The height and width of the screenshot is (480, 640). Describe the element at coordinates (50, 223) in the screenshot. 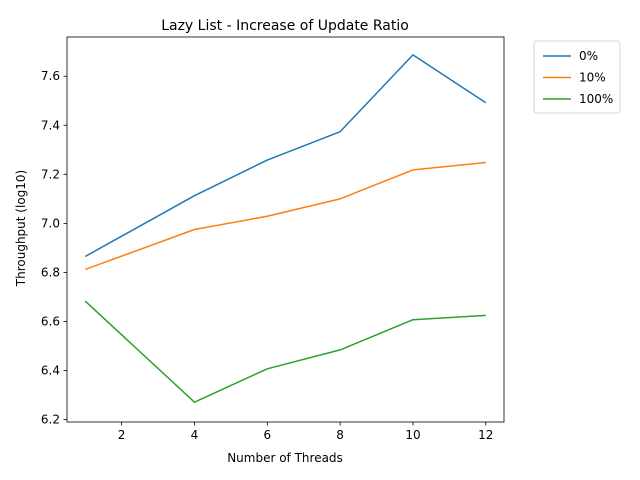

I see `y-tick-label: 7.0` at that location.